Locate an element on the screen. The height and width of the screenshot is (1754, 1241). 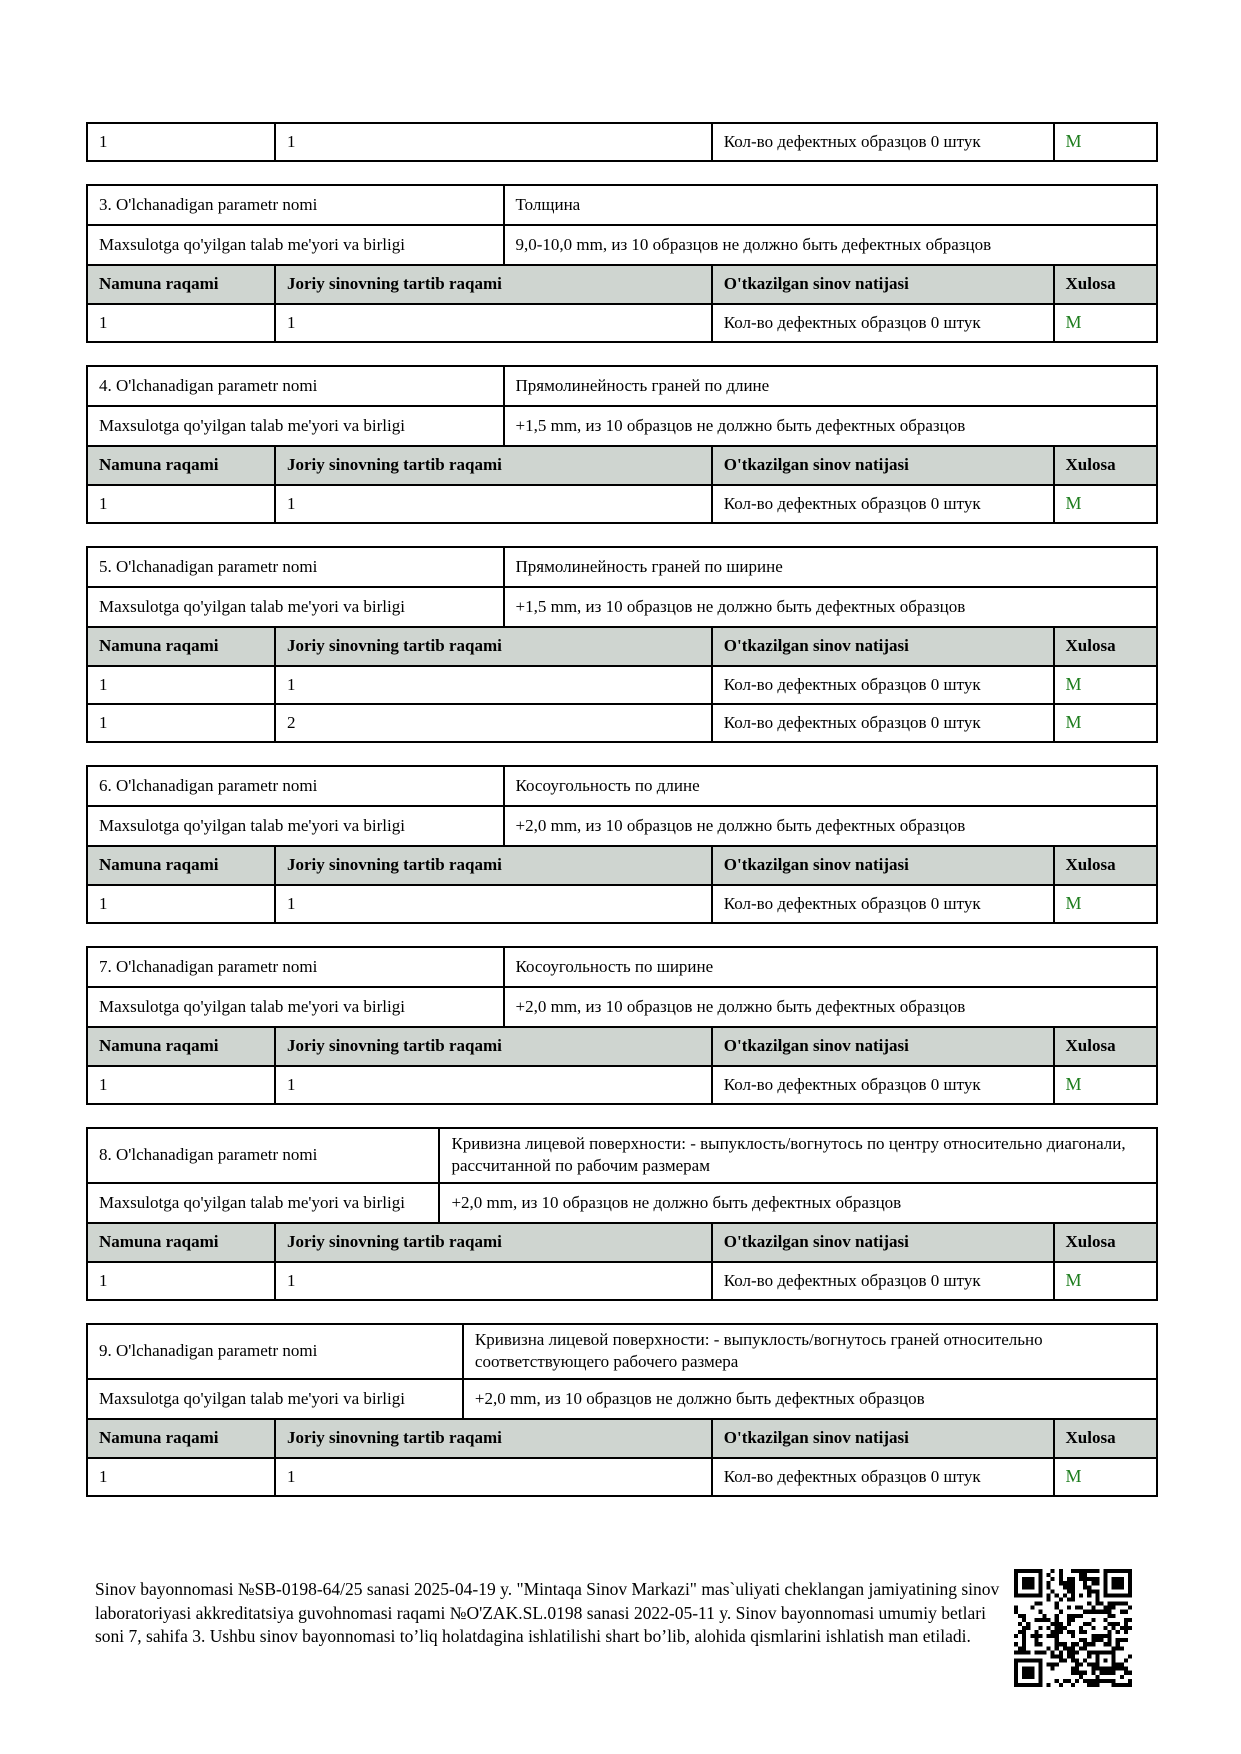
param-name-value: Прямолинейность граней по длине is located at coordinates (642, 385).